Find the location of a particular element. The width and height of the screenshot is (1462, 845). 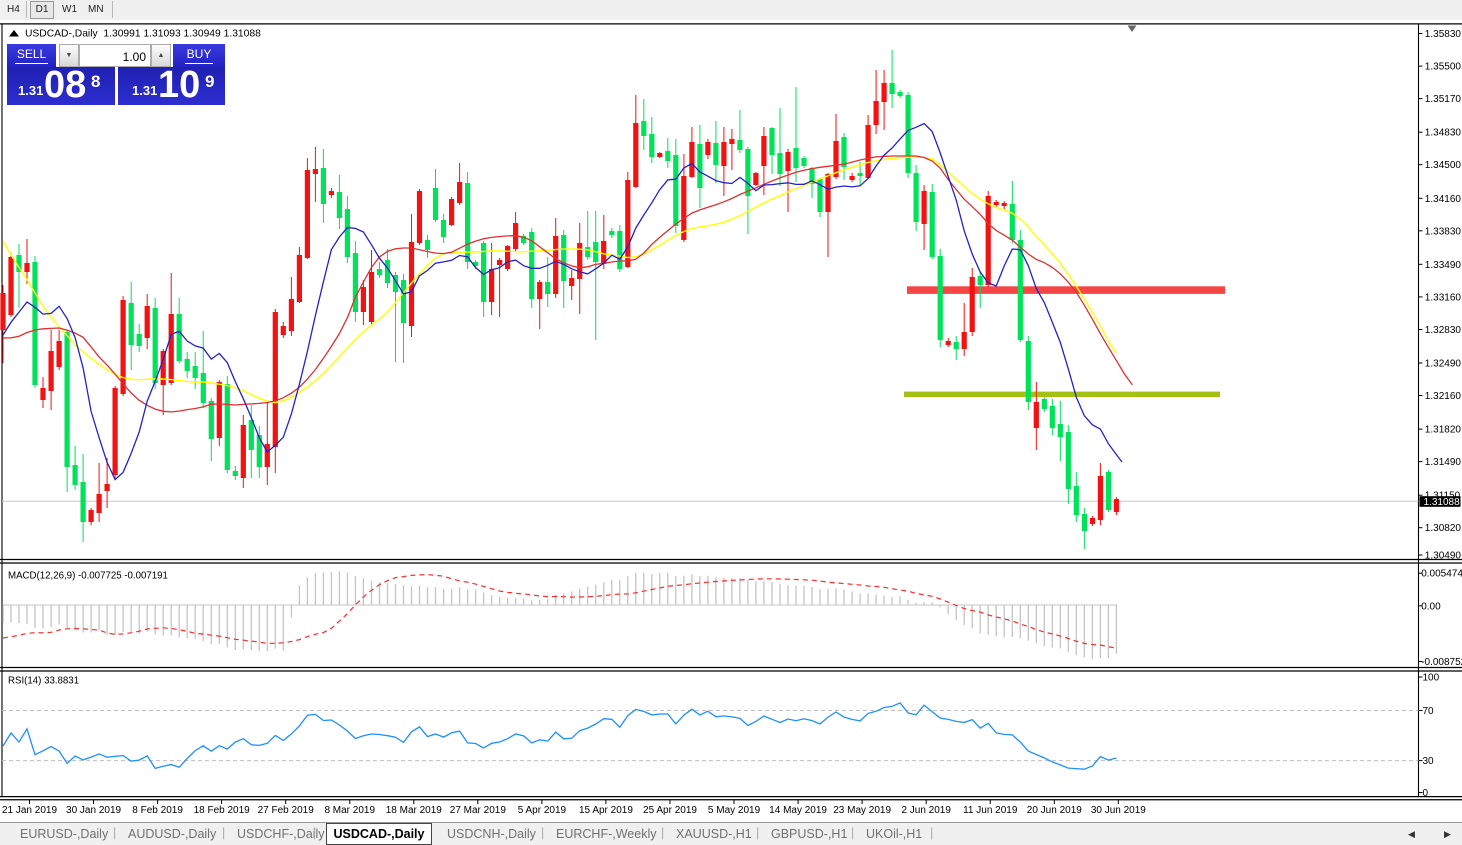

svg-text: 21 Jan 2019 is located at coordinates (29, 810).